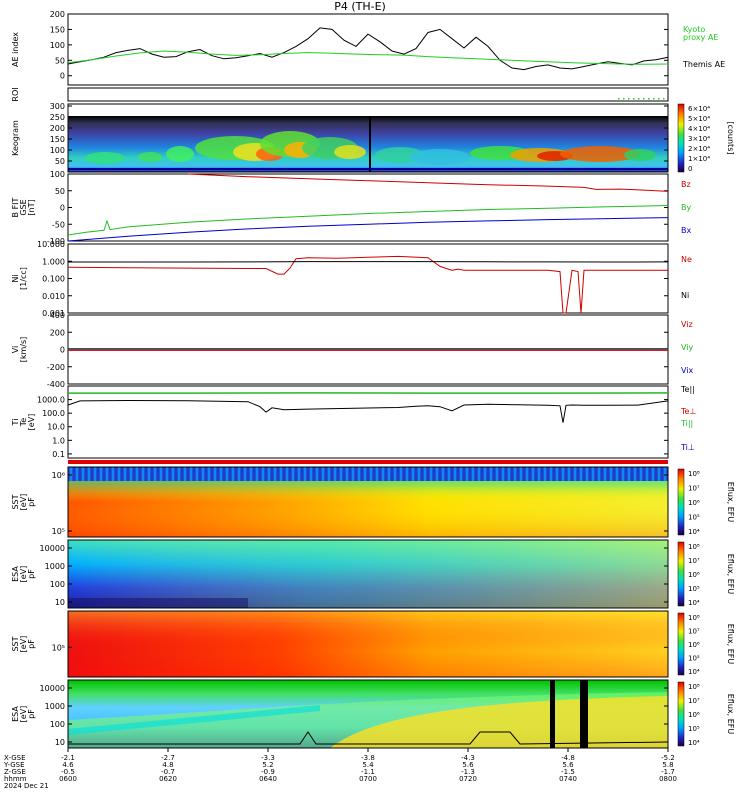 The width and height of the screenshot is (750, 800). What do you see at coordinates (694, 561) in the screenshot?
I see `esa-ion-colorbar-tick-1: 10⁷` at bounding box center [694, 561].